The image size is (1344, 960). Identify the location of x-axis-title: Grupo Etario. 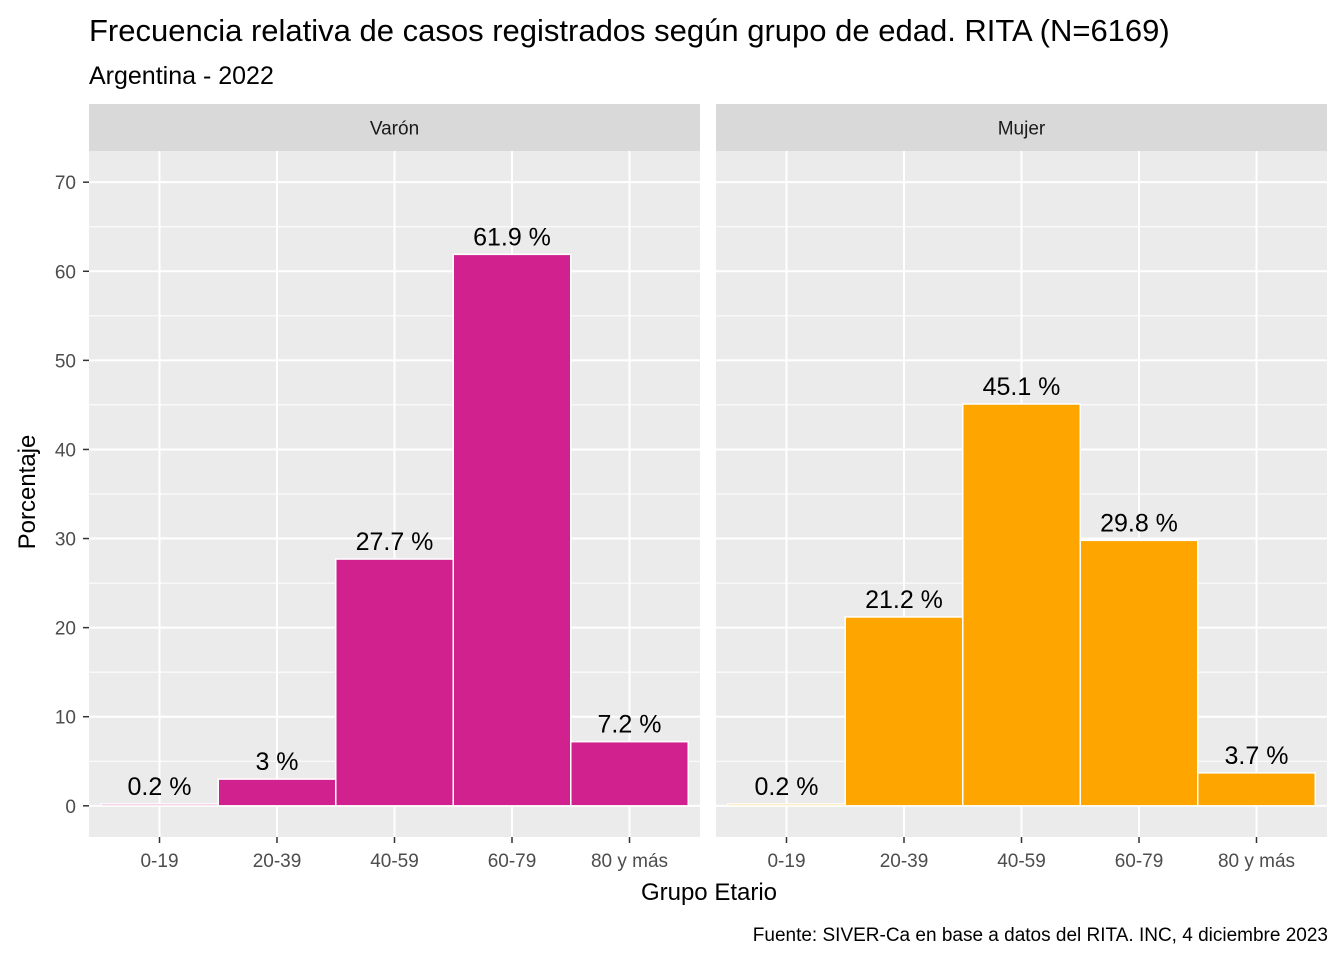
(709, 892).